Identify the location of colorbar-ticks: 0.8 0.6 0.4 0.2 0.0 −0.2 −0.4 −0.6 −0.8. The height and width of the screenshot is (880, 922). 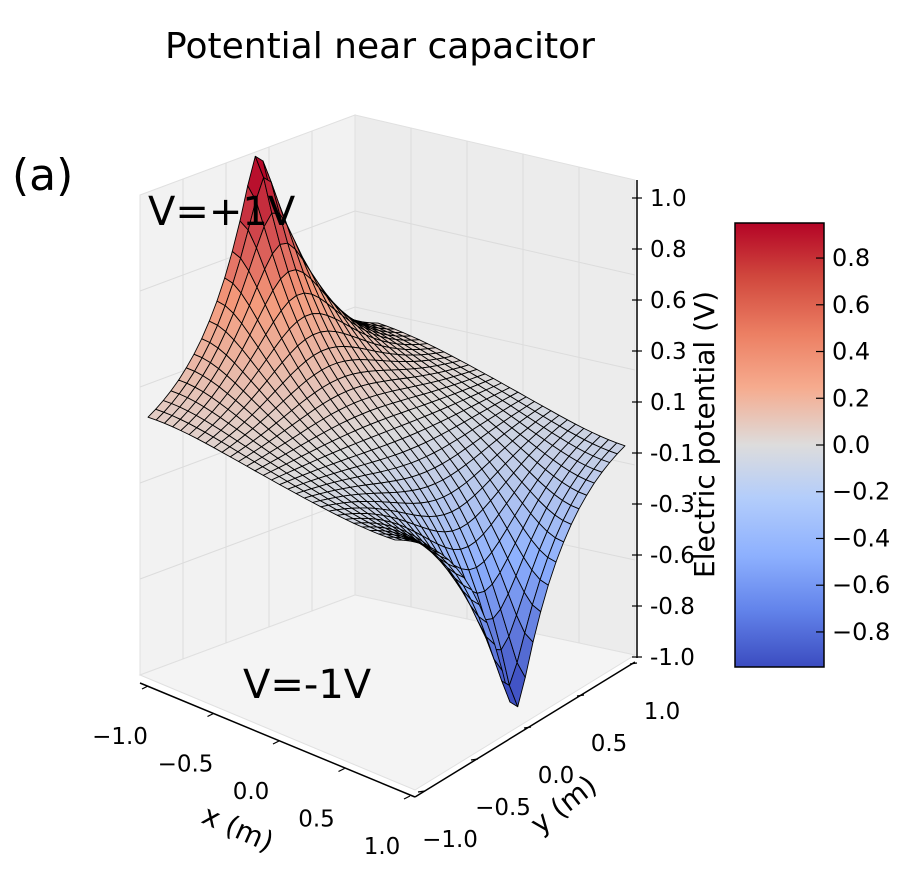
(853, 445).